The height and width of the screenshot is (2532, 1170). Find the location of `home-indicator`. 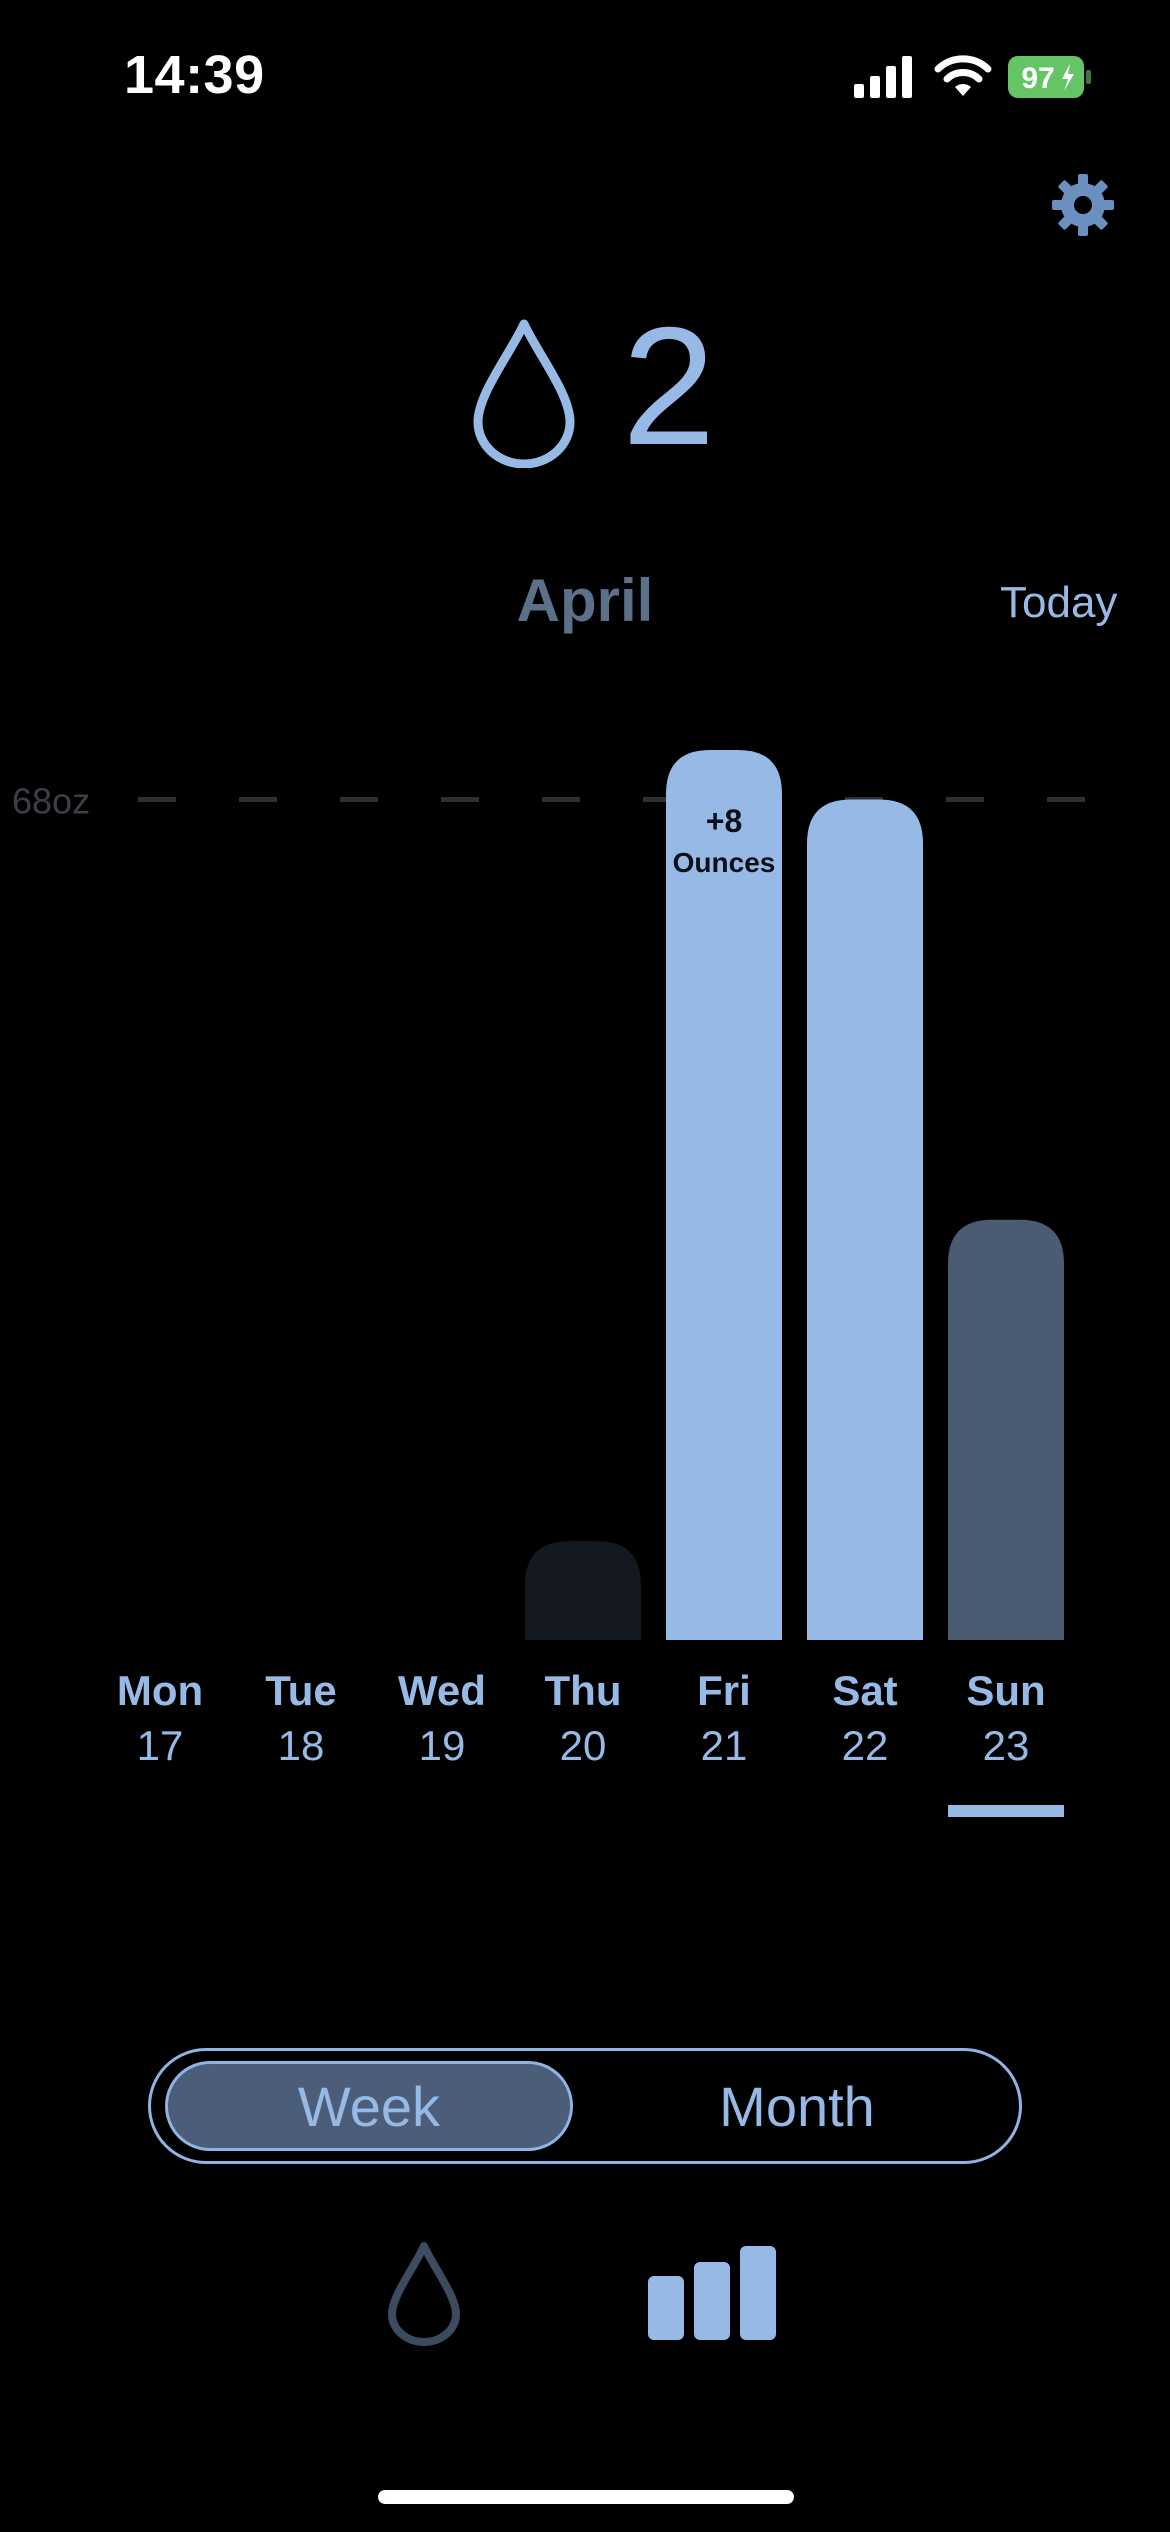

home-indicator is located at coordinates (586, 2497).